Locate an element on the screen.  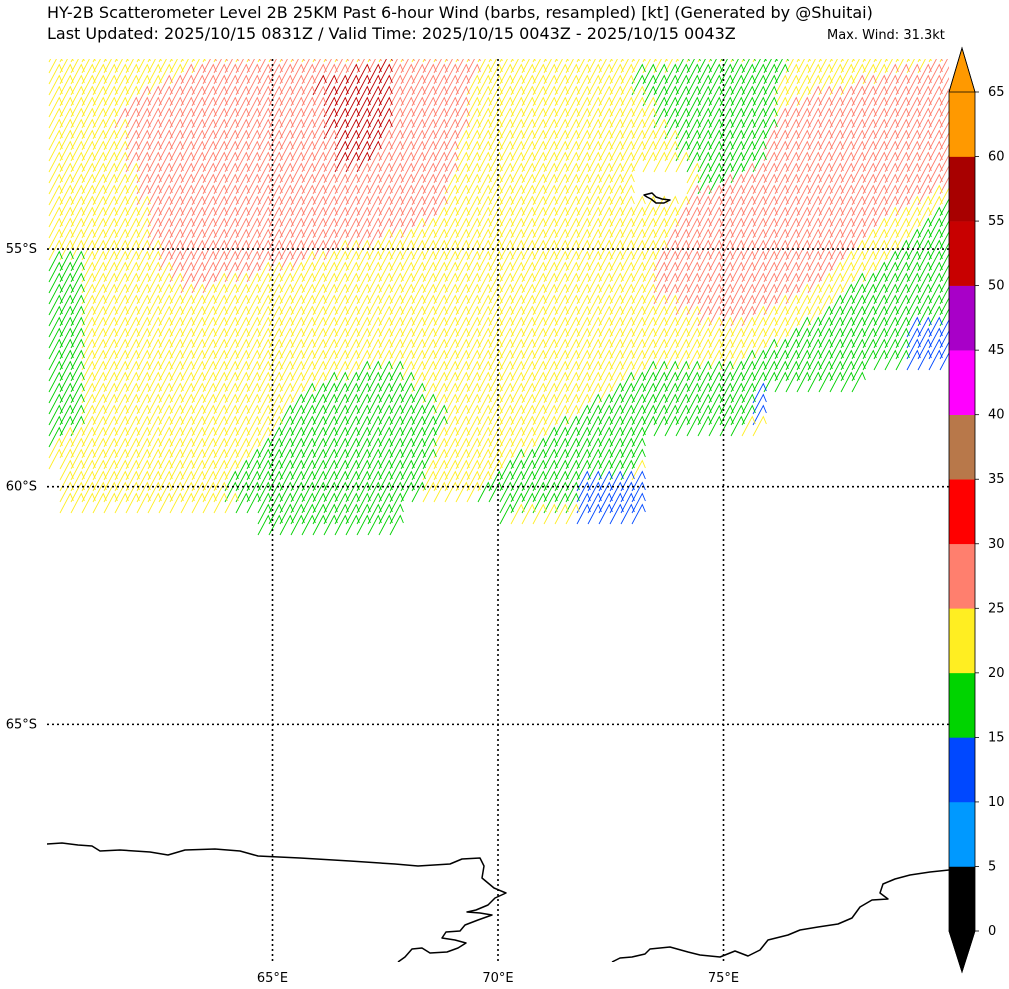
colorbar-segment is located at coordinates (962, 770).